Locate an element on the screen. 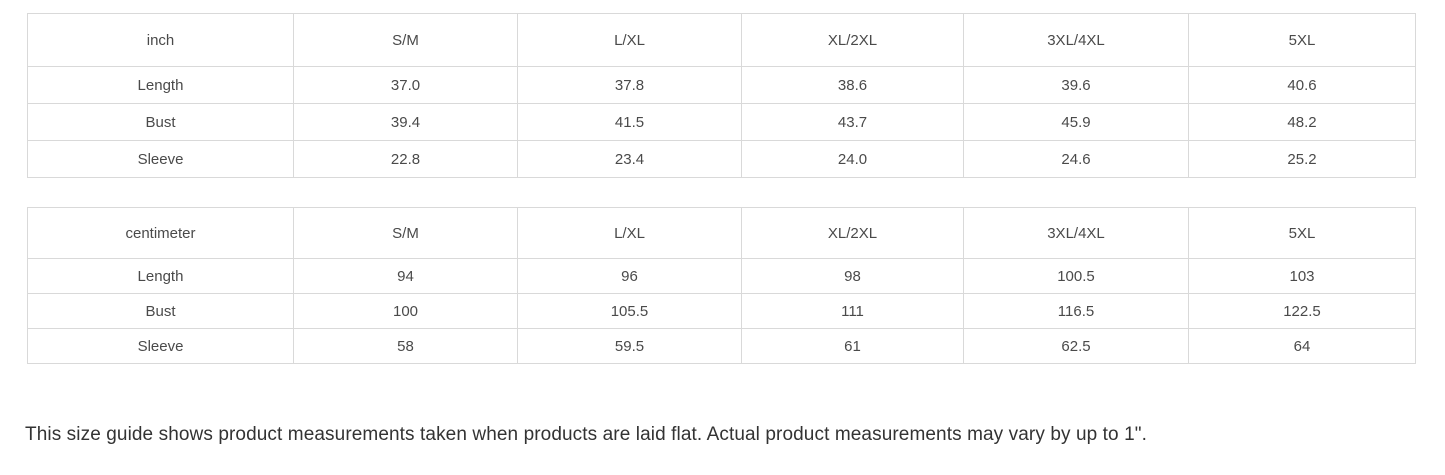 The image size is (1445, 475). measurement-value: 94 is located at coordinates (405, 276).